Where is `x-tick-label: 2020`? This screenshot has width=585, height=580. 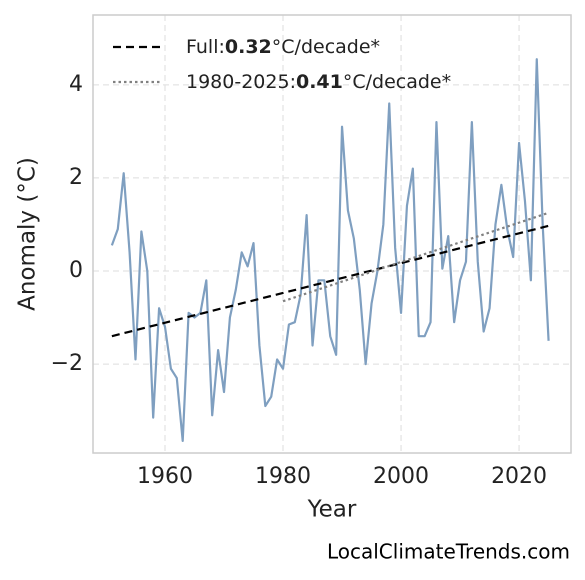
x-tick-label: 2020 is located at coordinates (519, 476).